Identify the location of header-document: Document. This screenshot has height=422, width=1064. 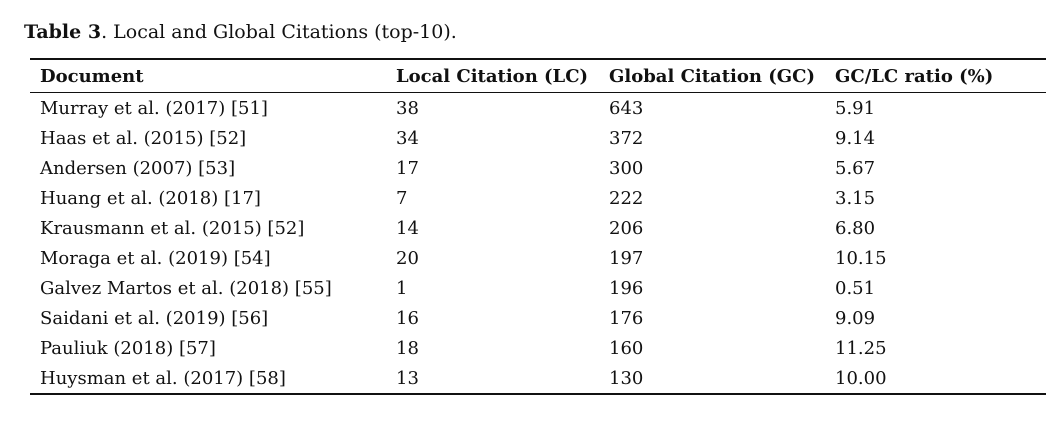
(92, 76).